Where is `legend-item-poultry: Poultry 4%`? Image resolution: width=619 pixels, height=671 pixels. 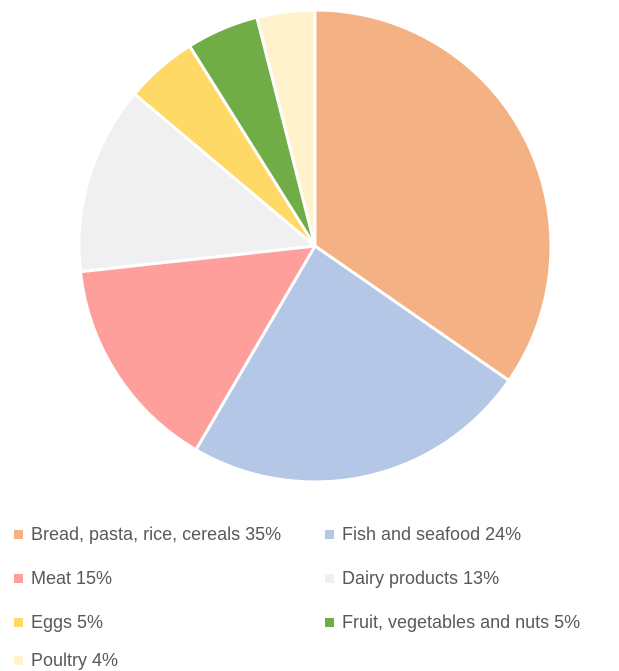
legend-item-poultry: Poultry 4% is located at coordinates (66, 660).